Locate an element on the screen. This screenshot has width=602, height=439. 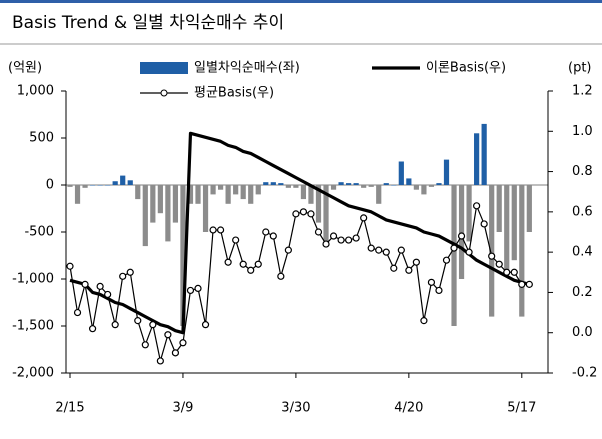
y-tick-label: 500 is located at coordinates (41, 138).